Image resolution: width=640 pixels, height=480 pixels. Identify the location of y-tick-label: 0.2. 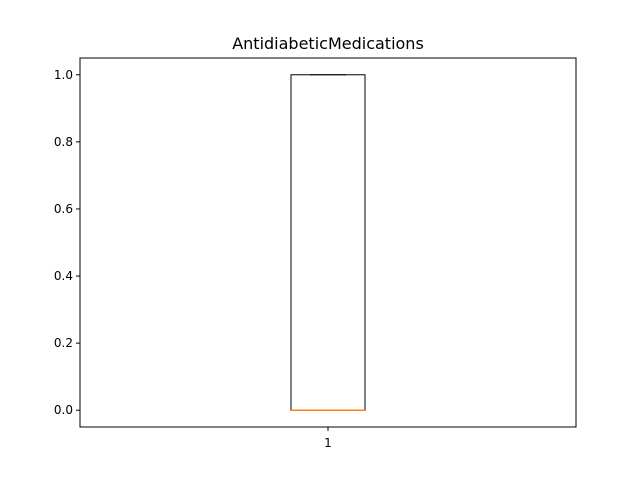
(63, 343).